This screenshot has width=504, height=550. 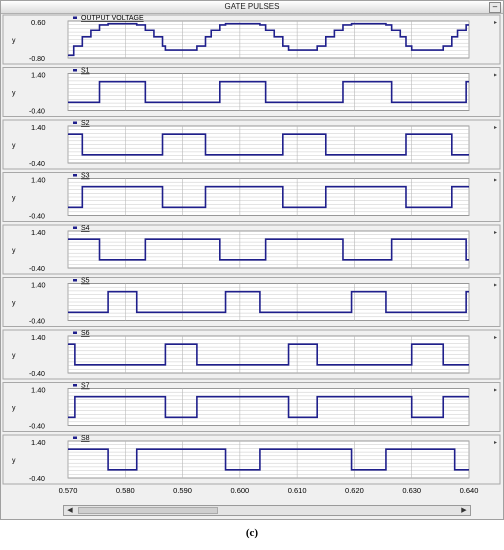 I want to click on x-tick-label: 0.570, so click(x=68, y=490).